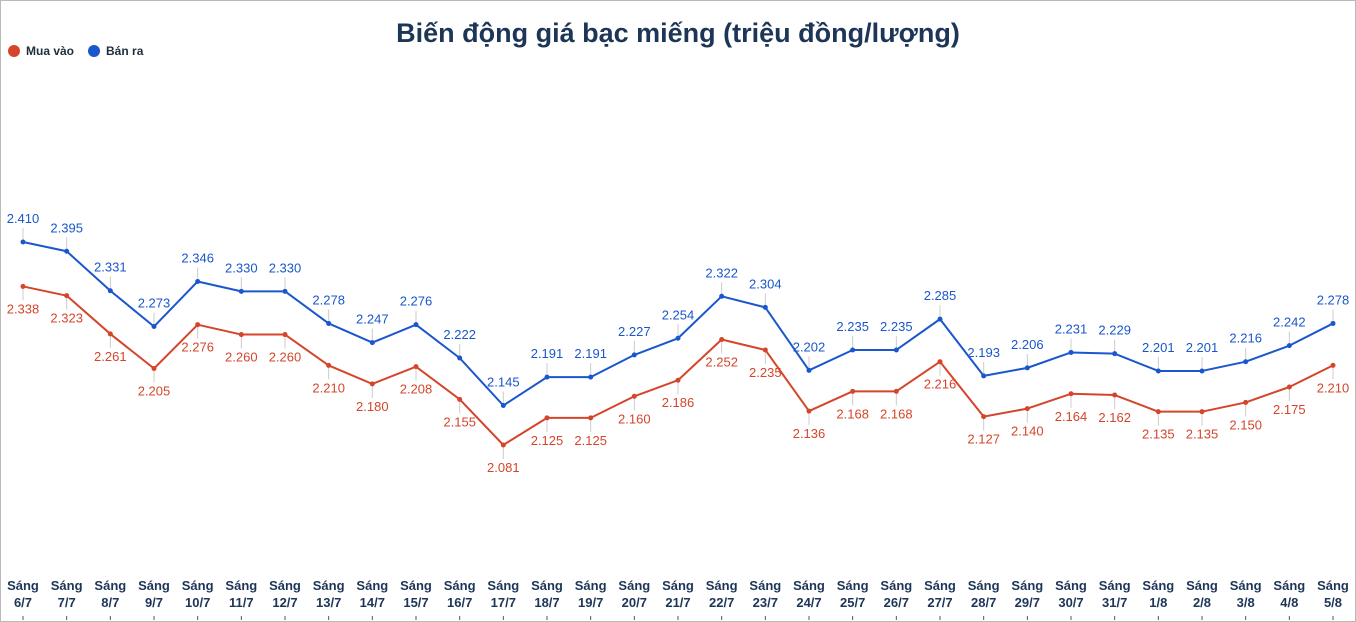 The image size is (1356, 622). I want to click on data-label: 2.222, so click(459, 334).